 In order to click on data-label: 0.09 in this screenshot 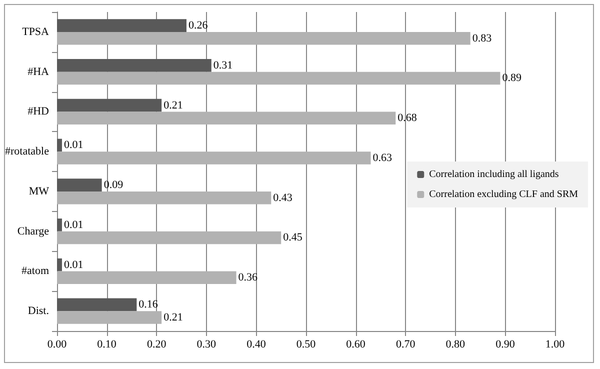, I will do `click(114, 185)`.